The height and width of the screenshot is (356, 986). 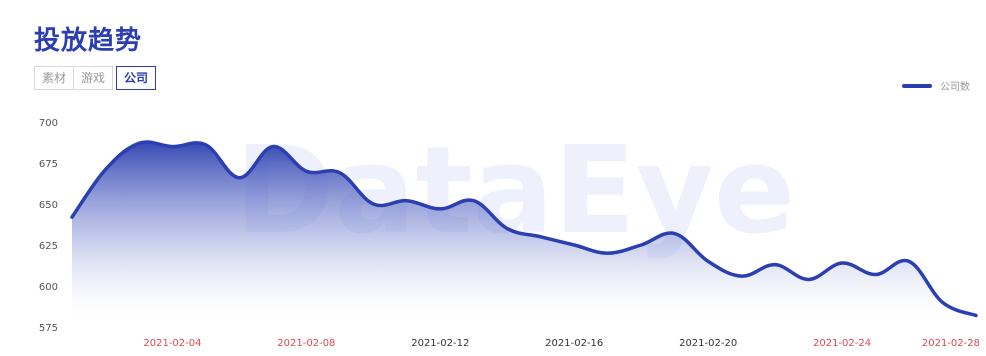 I want to click on tab-game: 游戏, so click(x=93, y=78).